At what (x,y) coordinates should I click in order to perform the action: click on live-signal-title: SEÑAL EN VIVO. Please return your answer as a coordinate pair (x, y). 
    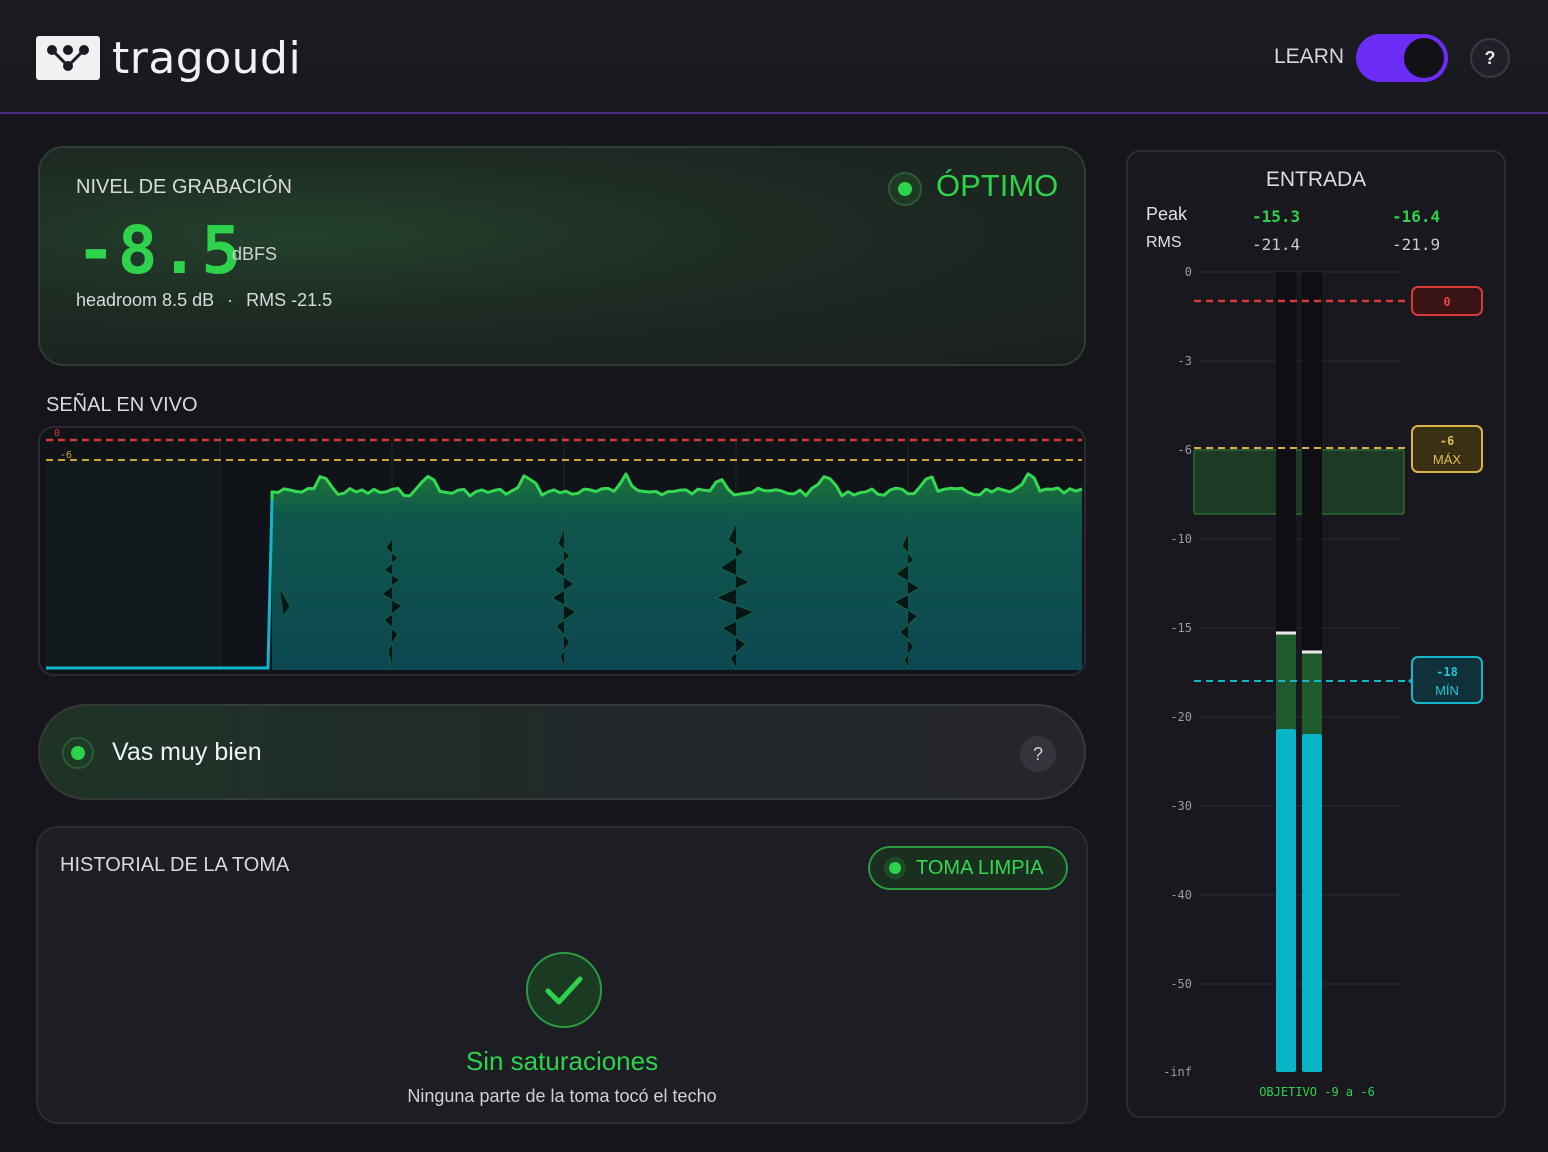
    Looking at the image, I should click on (122, 405).